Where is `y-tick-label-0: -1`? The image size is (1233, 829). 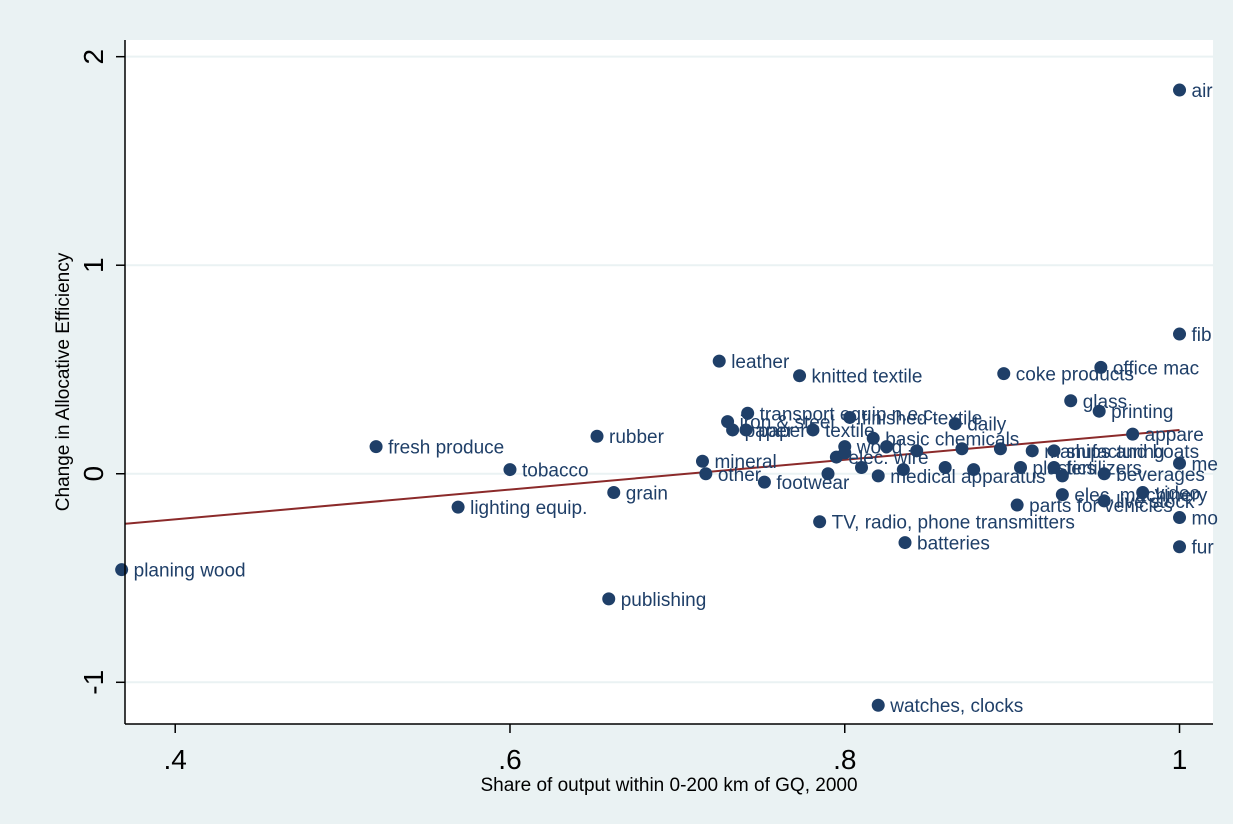
y-tick-label-0: -1 is located at coordinates (93, 682).